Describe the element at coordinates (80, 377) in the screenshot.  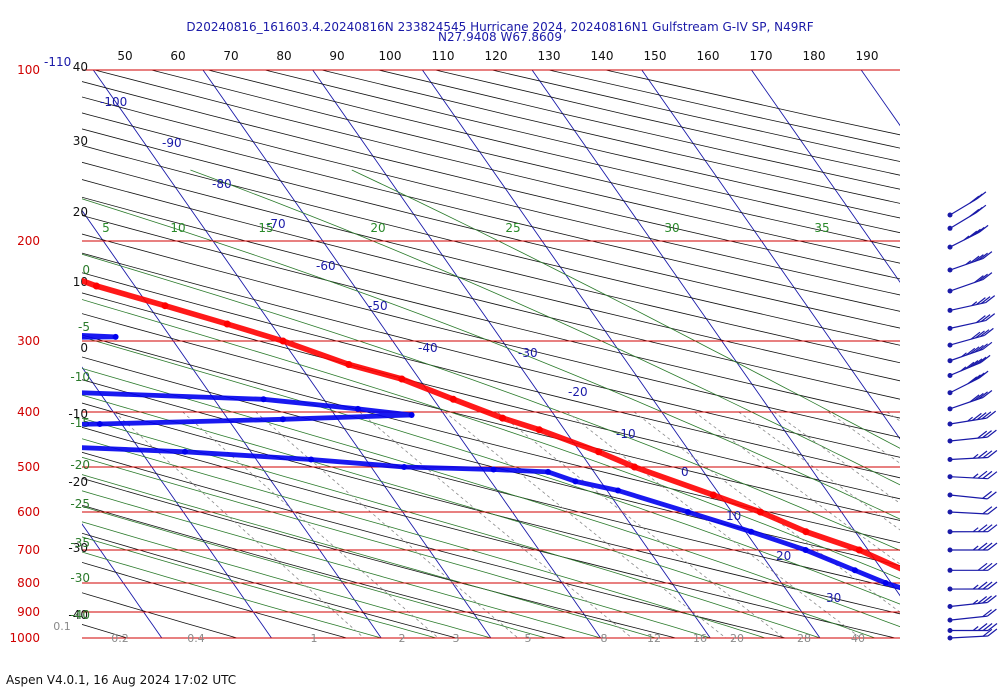
I see `moist-adiabat-label: -10` at that location.